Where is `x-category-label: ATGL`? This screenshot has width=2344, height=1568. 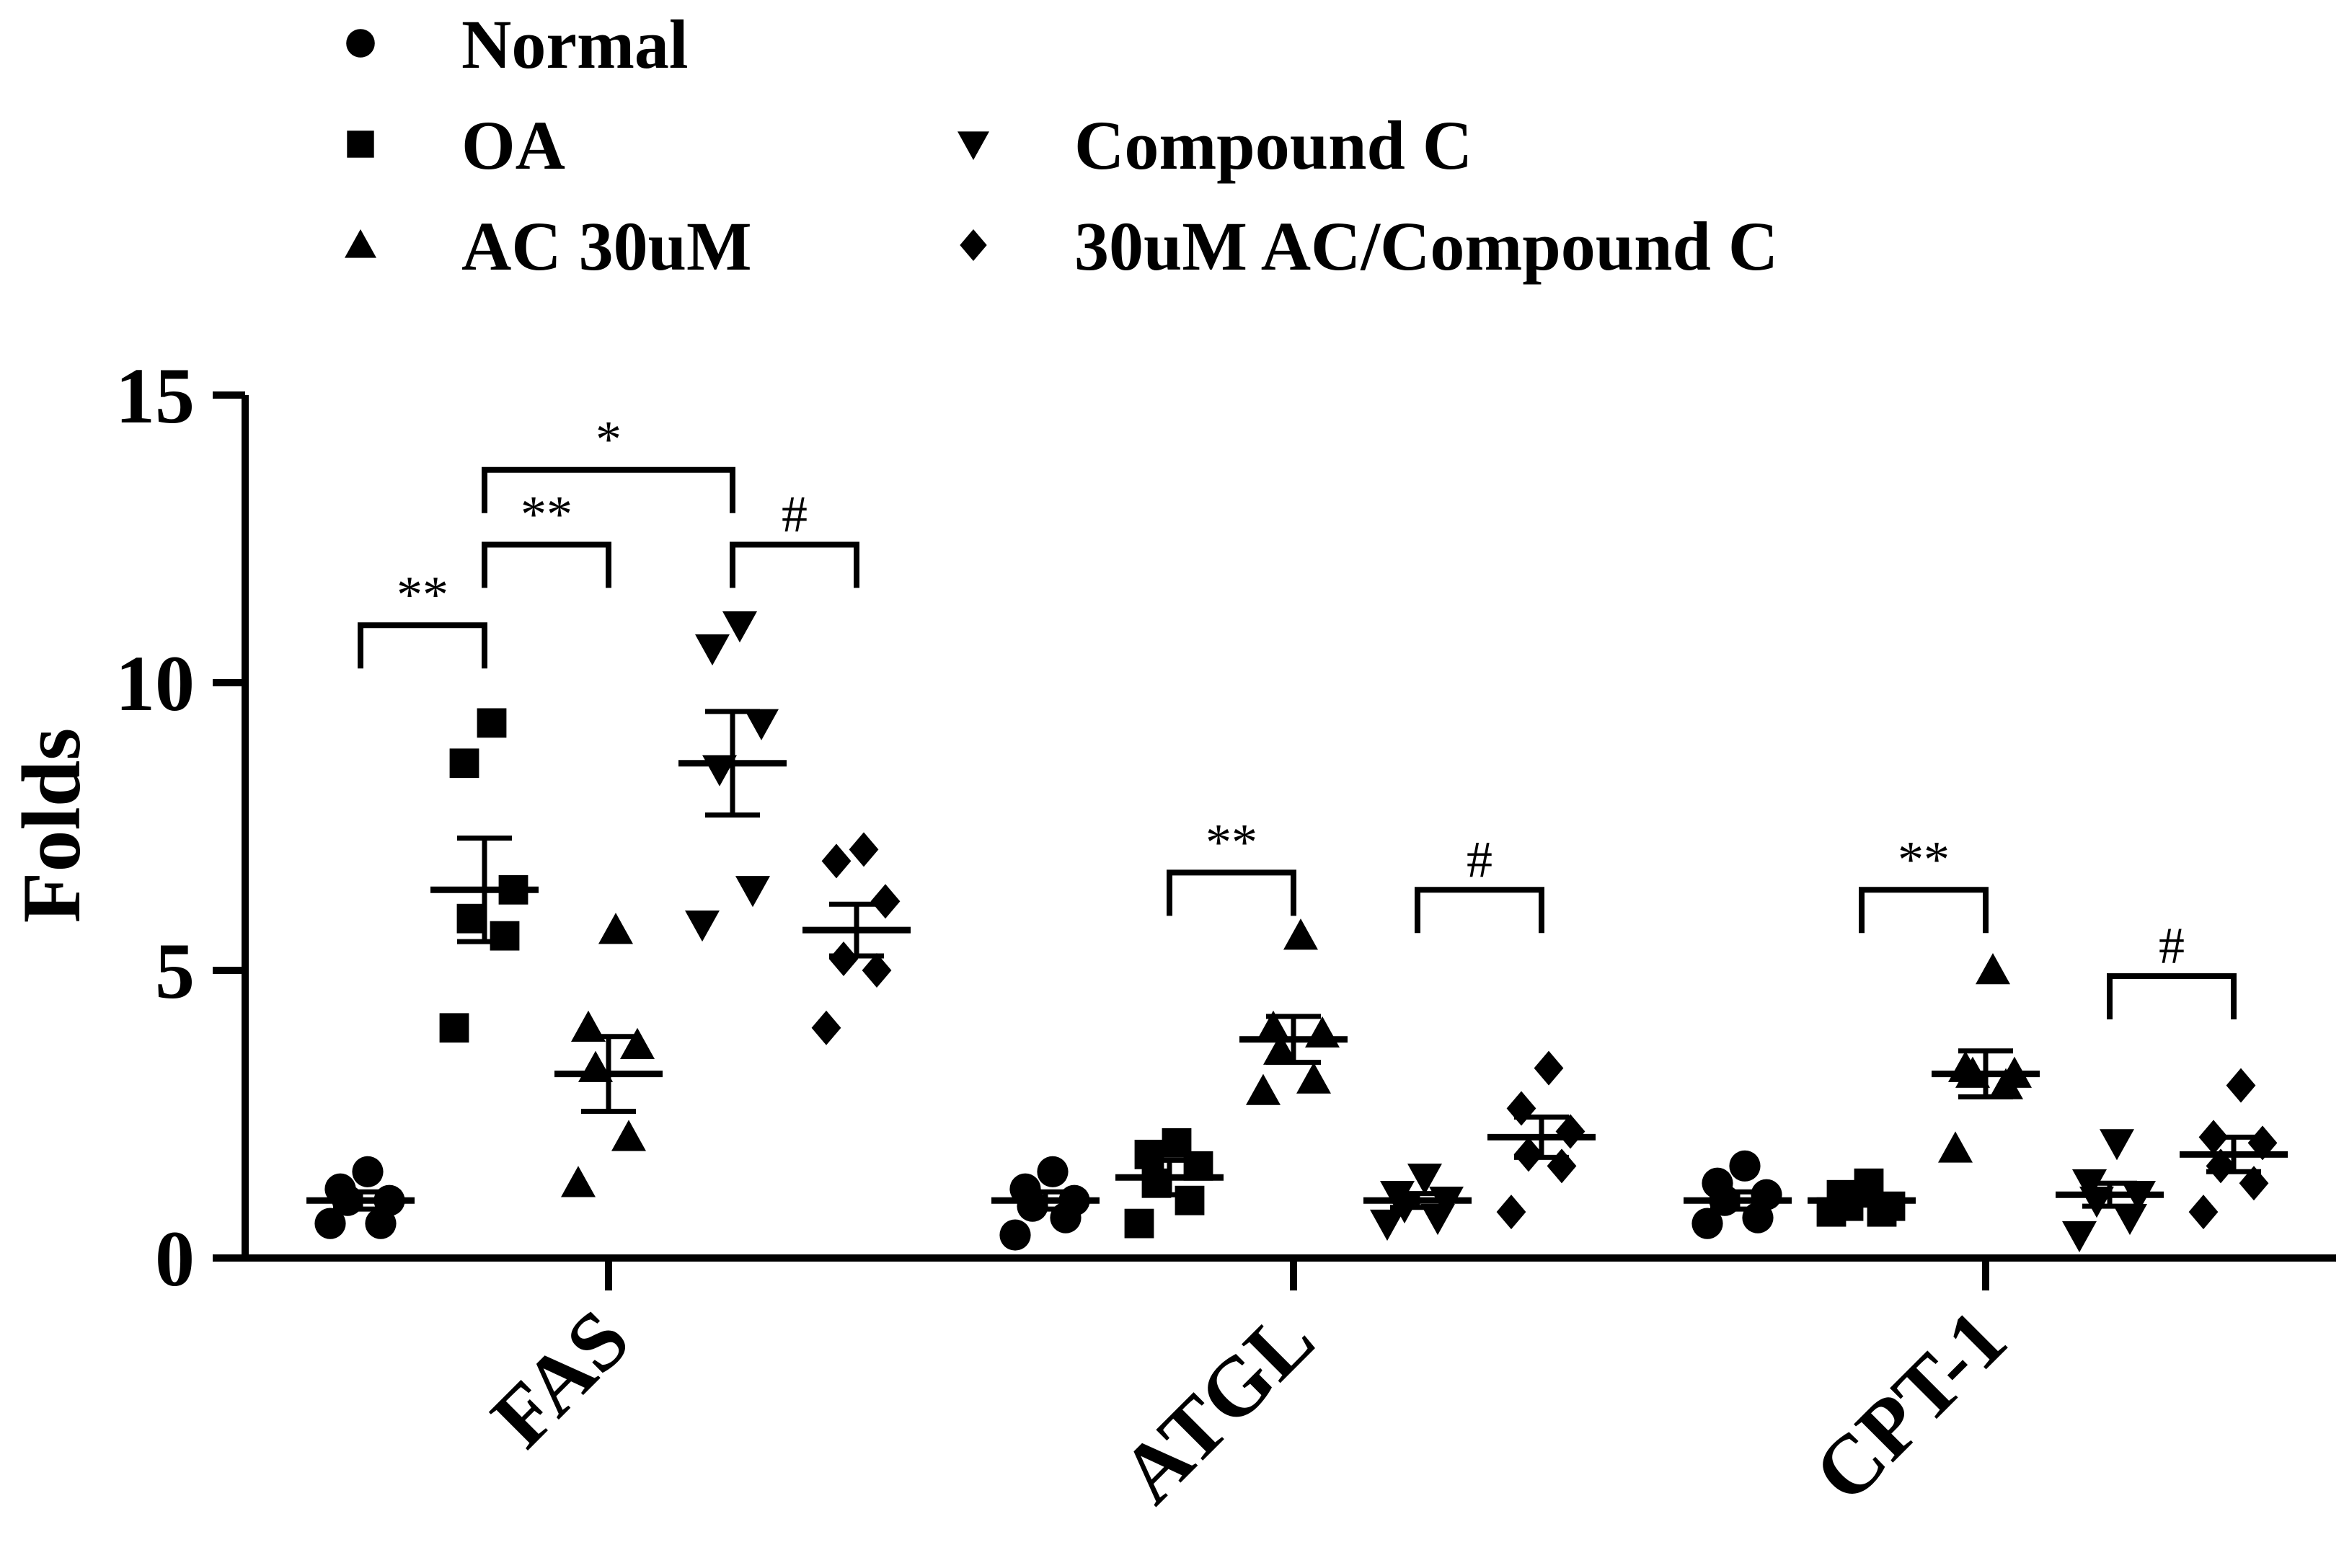 x-category-label: ATGL is located at coordinates (1218, 1407).